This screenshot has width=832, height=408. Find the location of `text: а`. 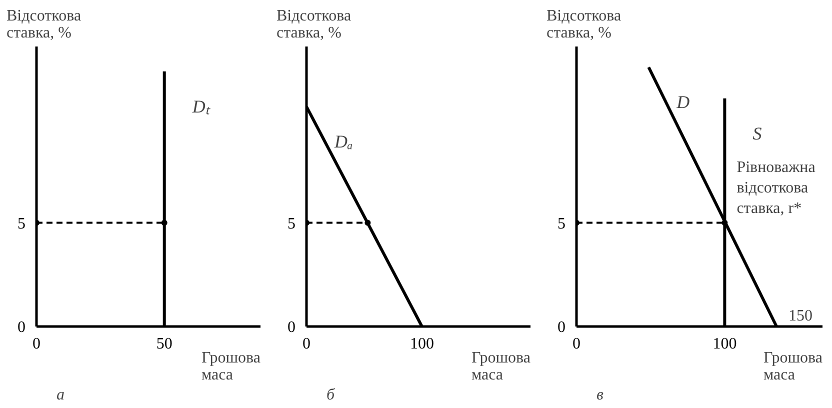

text: а is located at coordinates (60, 395).